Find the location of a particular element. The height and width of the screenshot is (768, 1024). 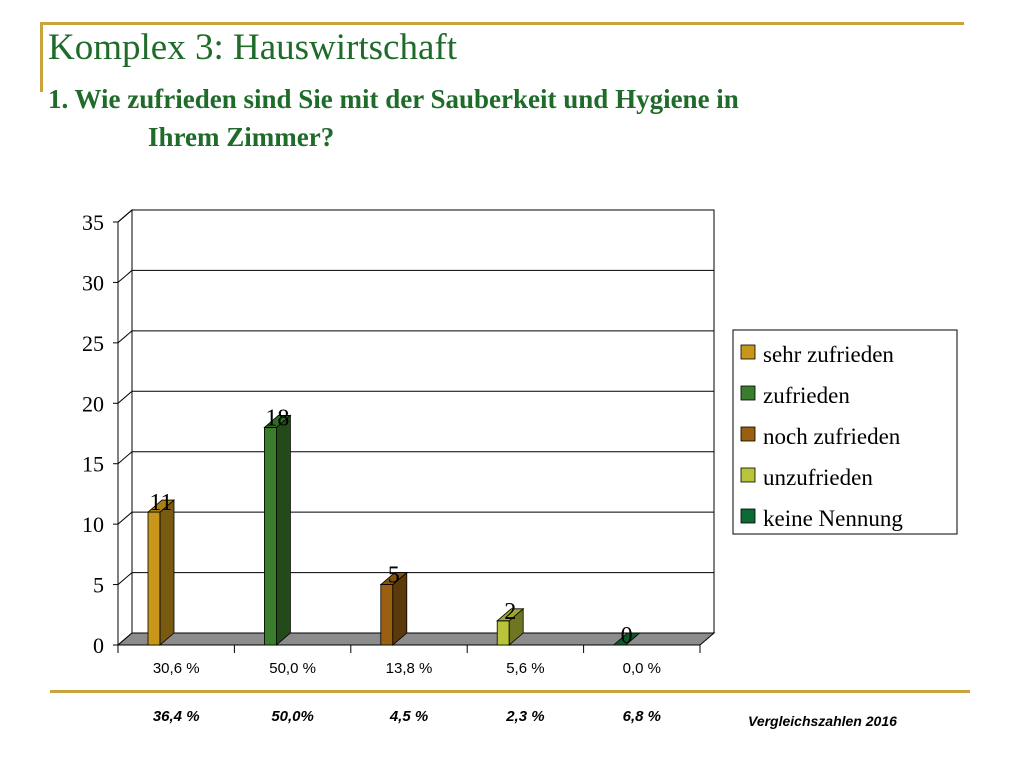

comparison-value: 6,8 % is located at coordinates (641, 716).